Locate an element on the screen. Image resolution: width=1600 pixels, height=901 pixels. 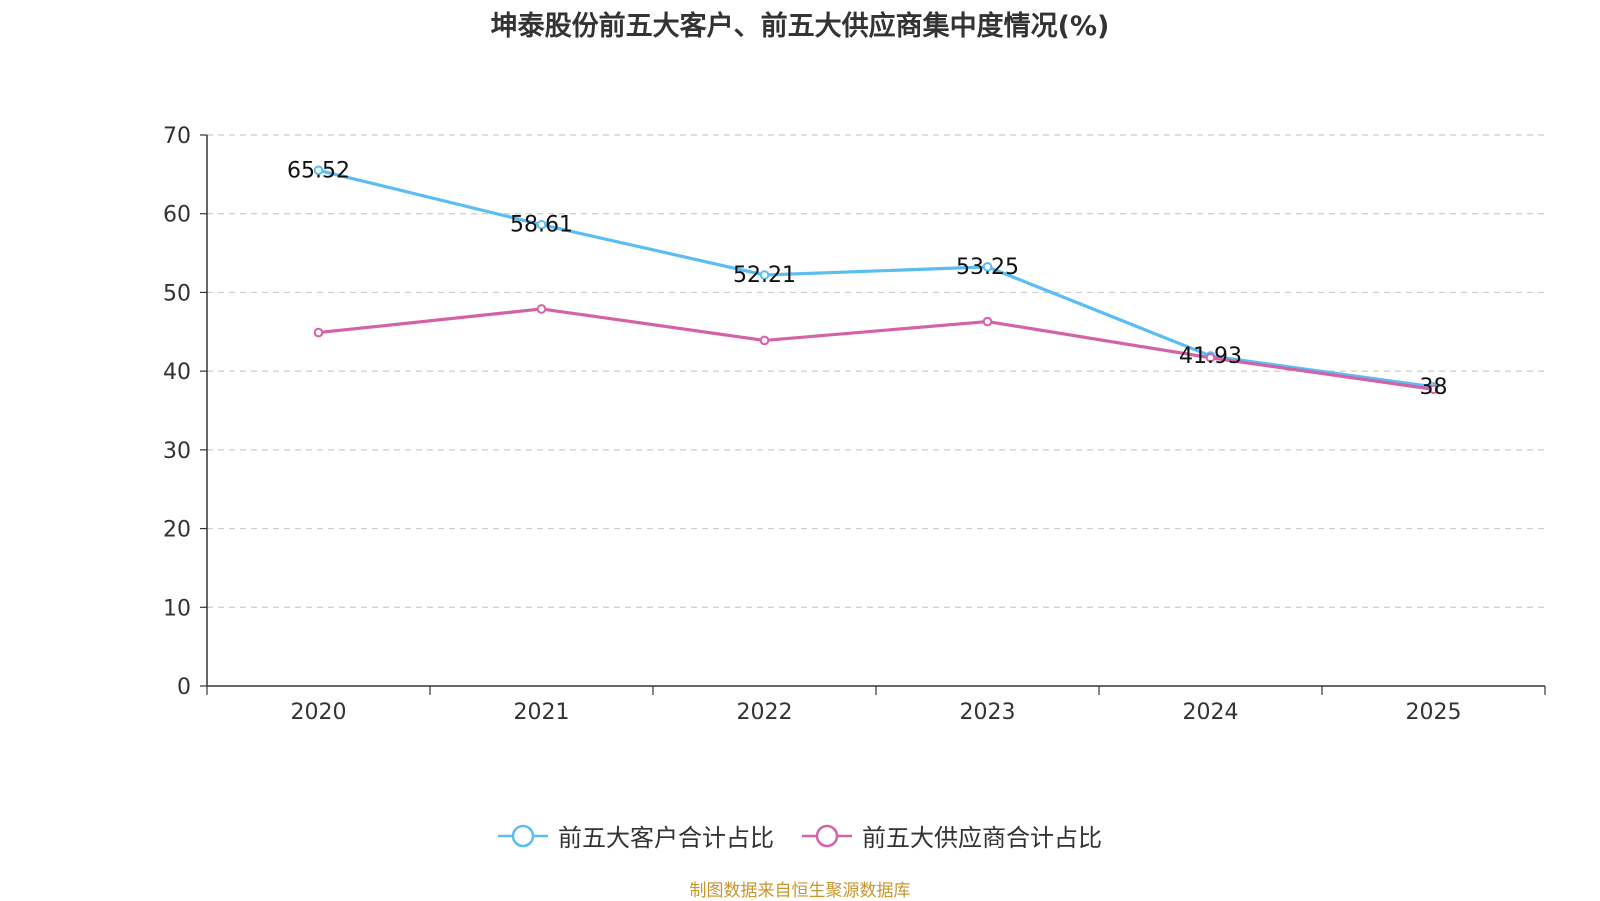
data-point-0-2022 is located at coordinates (764, 275).